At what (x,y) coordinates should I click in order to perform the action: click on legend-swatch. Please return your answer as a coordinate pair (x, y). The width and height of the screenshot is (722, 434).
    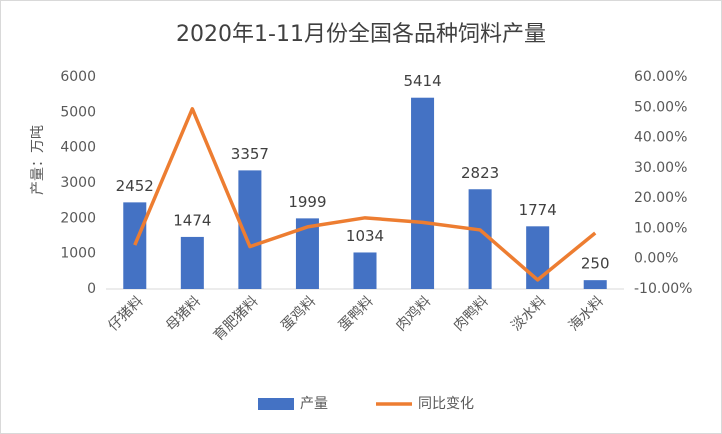
    Looking at the image, I should click on (276, 404).